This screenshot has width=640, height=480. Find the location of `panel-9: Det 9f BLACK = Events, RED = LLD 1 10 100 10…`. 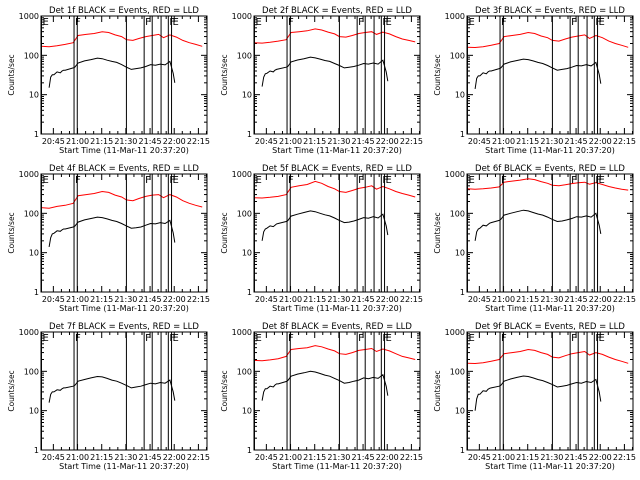

panel-9: Det 9f BLACK = Events, RED = LLD 1 10 100 10… is located at coordinates (534, 396).